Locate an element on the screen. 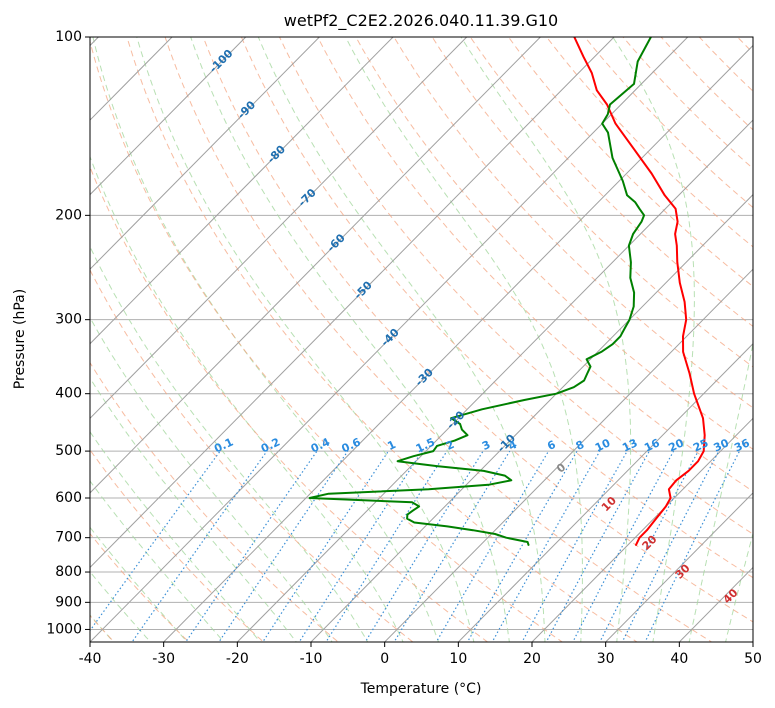  y-tick-label: 200 is located at coordinates (68, 215).